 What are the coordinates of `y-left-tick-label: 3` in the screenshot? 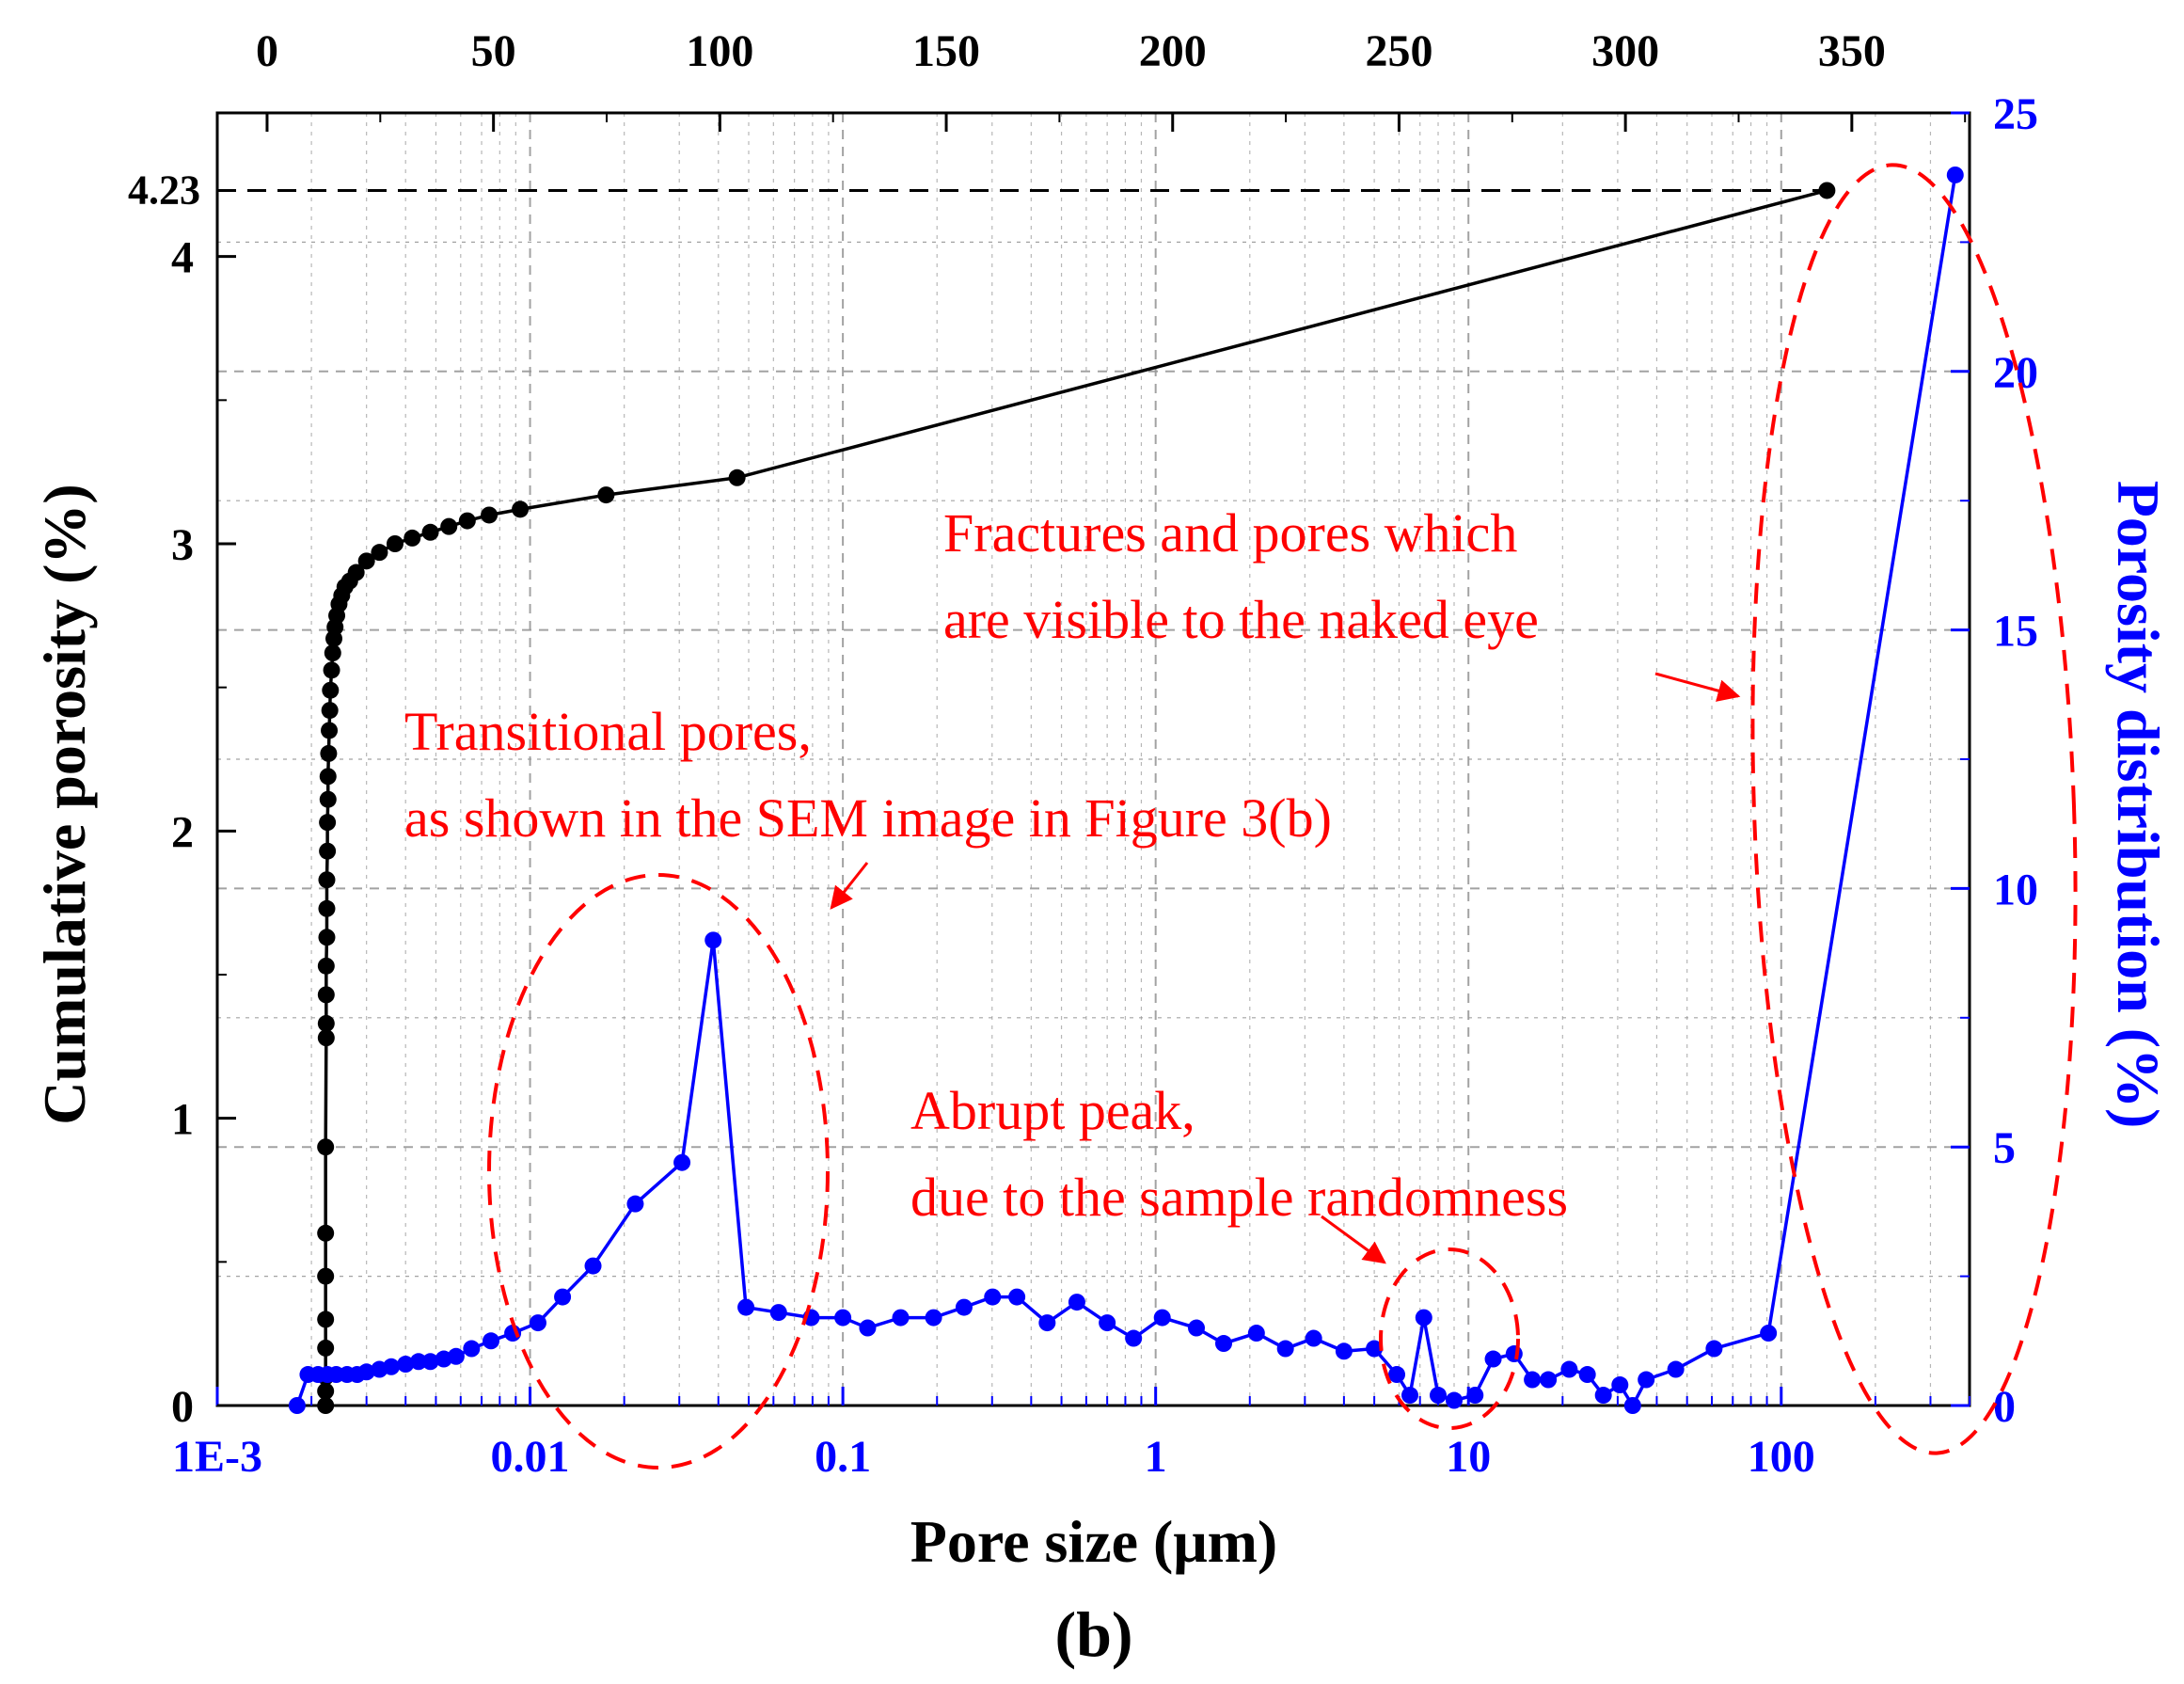 It's located at (182, 545).